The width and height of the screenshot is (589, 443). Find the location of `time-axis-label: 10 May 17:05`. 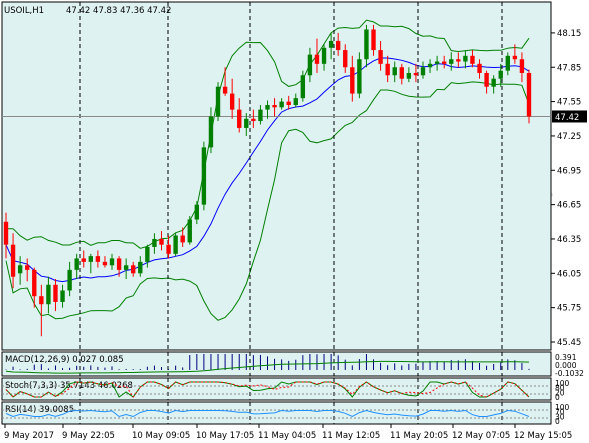

time-axis-label: 10 May 17:05 is located at coordinates (225, 436).